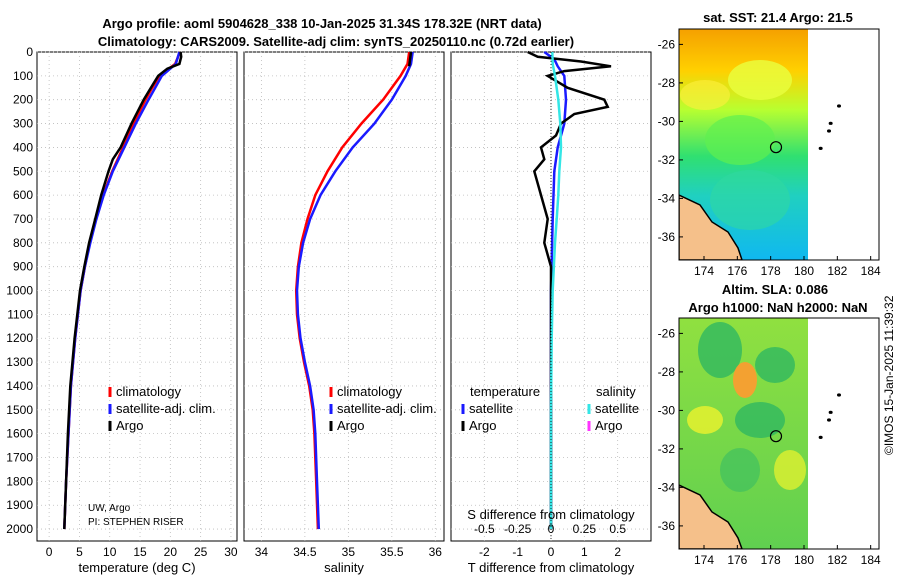 The height and width of the screenshot is (580, 900). I want to click on map-x-tick-label: 180, so click(804, 560).